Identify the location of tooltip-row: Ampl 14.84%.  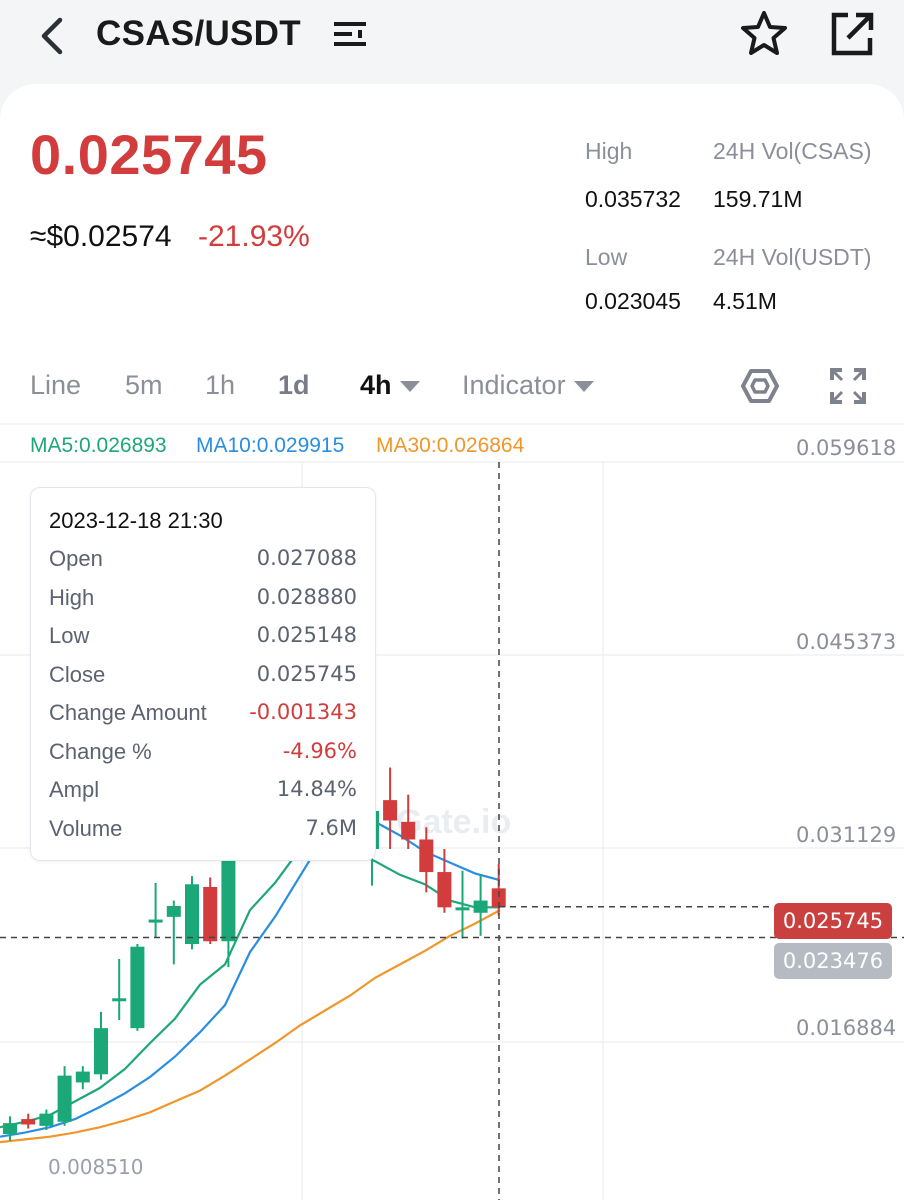
(203, 792).